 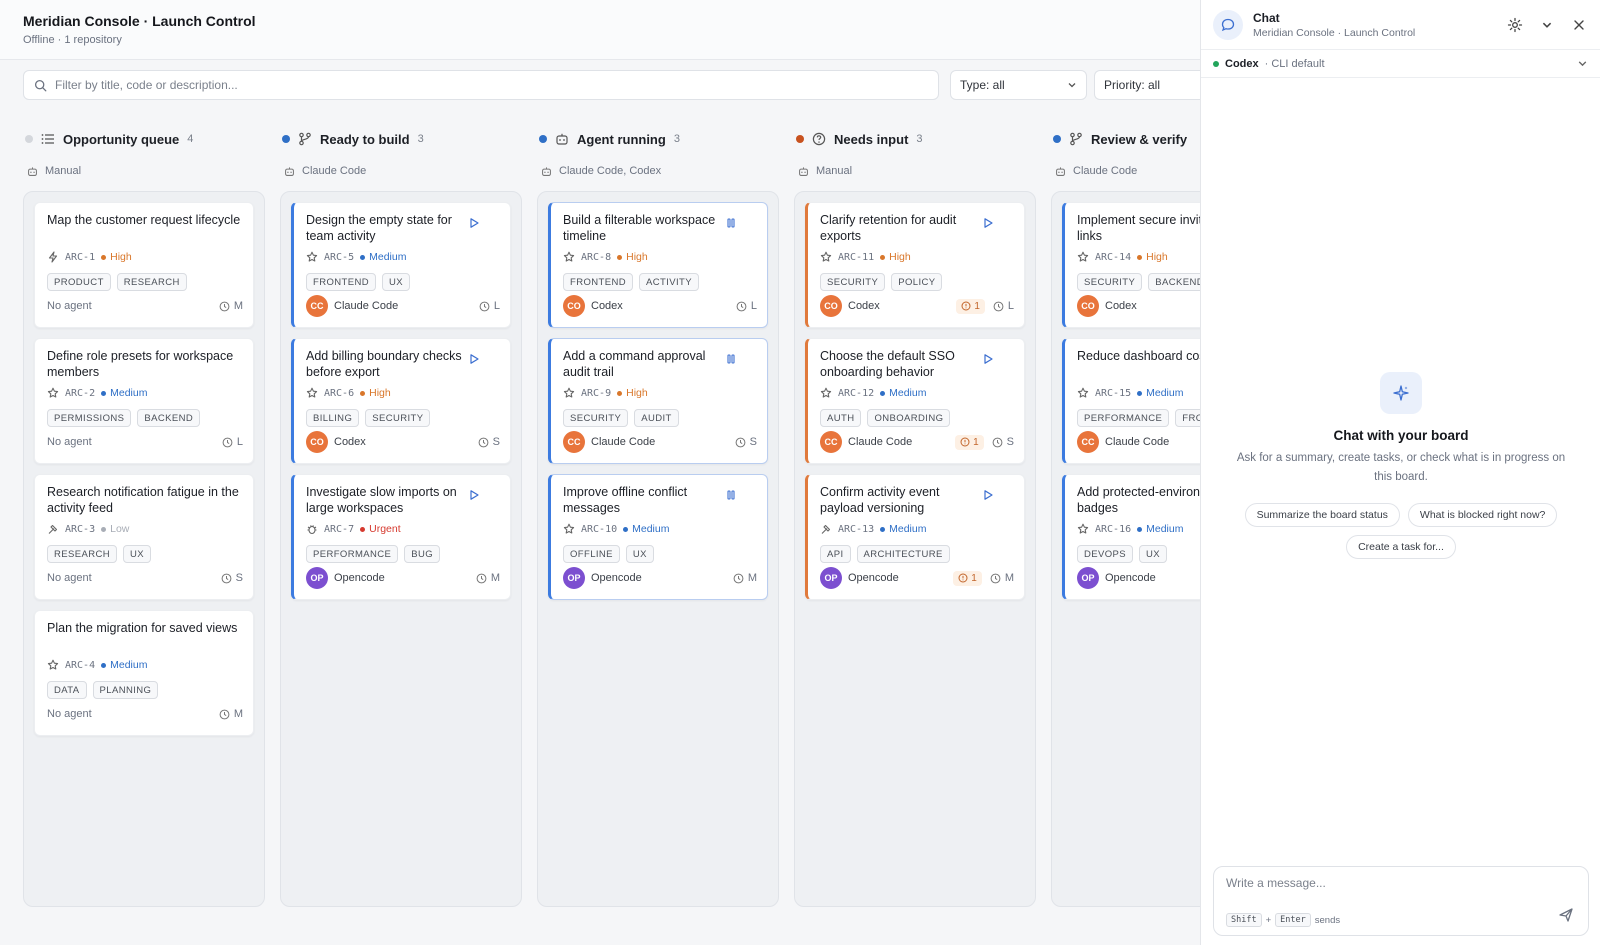 I want to click on card-title: Improve offline conflict messages, so click(x=625, y=500).